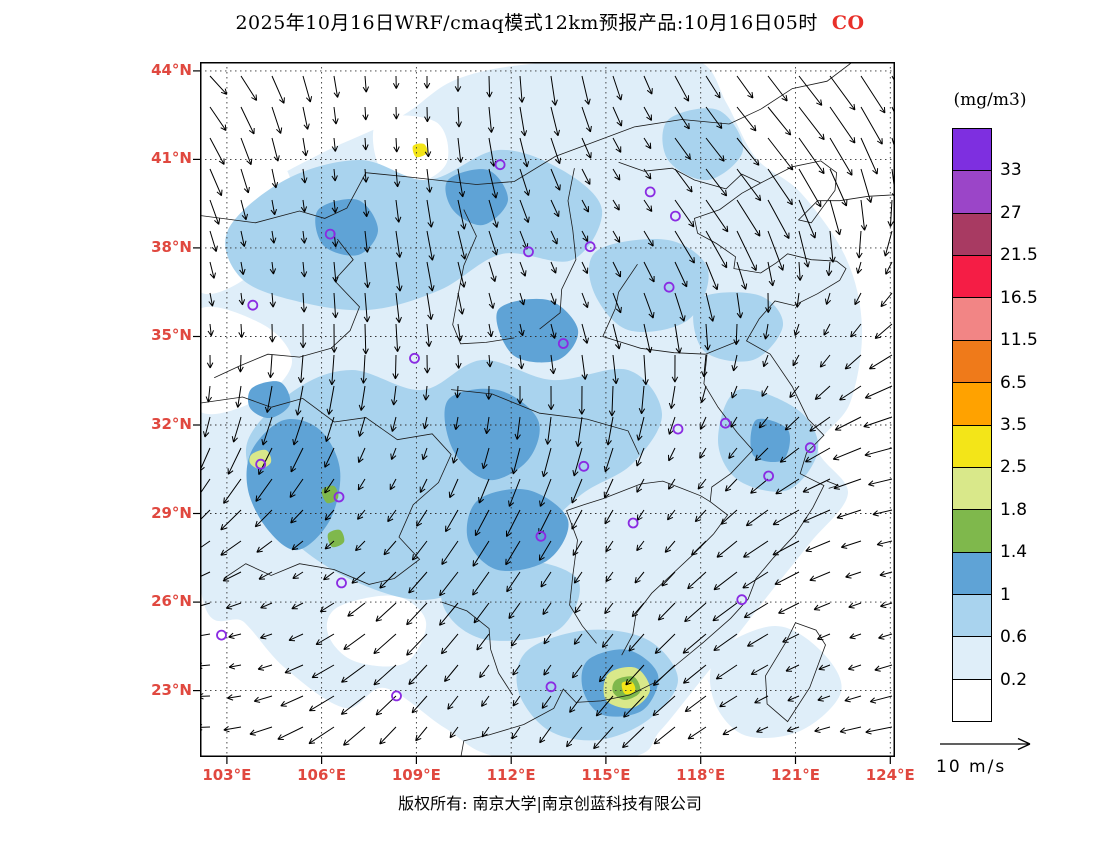  What do you see at coordinates (1014, 637) in the screenshot?
I see `colorbar-value-label: 0.6` at bounding box center [1014, 637].